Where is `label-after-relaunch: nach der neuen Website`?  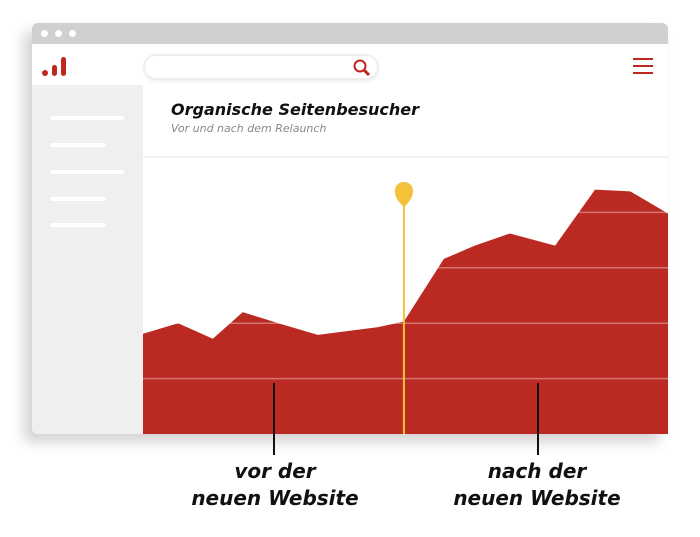 label-after-relaunch: nach der neuen Website is located at coordinates (537, 485).